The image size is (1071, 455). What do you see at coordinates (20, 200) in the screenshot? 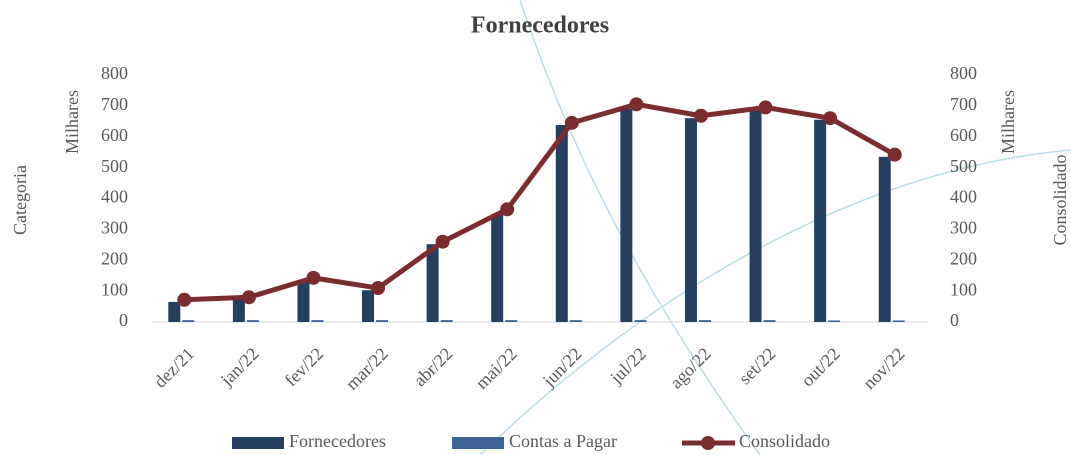
I see `y-axis-title: Categoria` at bounding box center [20, 200].